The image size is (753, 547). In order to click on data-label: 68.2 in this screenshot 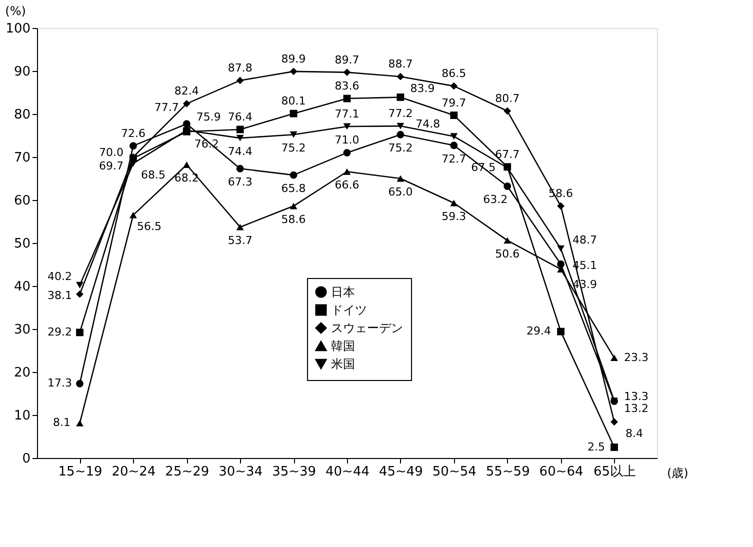, I will do `click(186, 178)`.